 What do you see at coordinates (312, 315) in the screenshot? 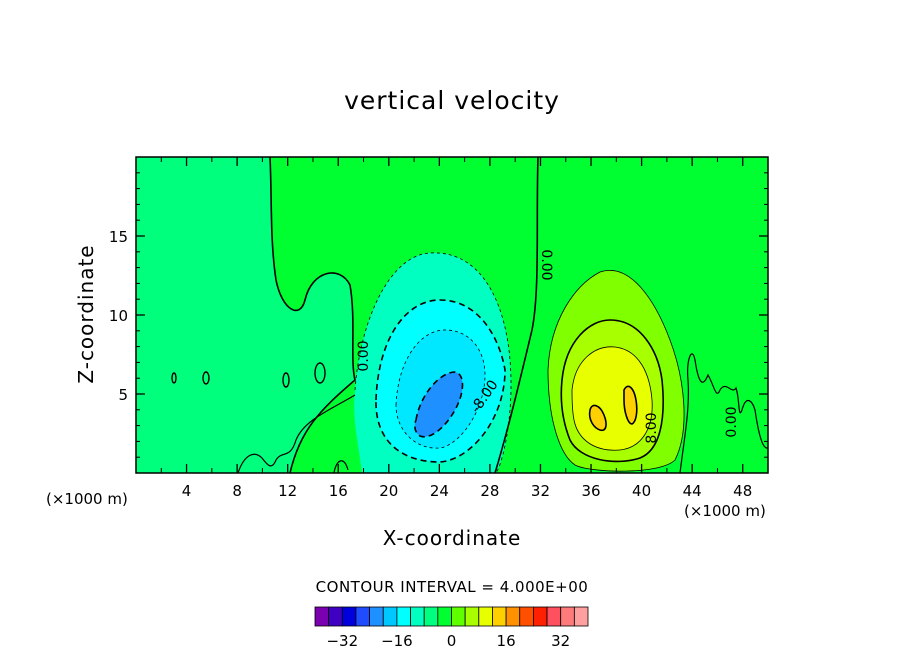
I see `contour-zero-left` at bounding box center [312, 315].